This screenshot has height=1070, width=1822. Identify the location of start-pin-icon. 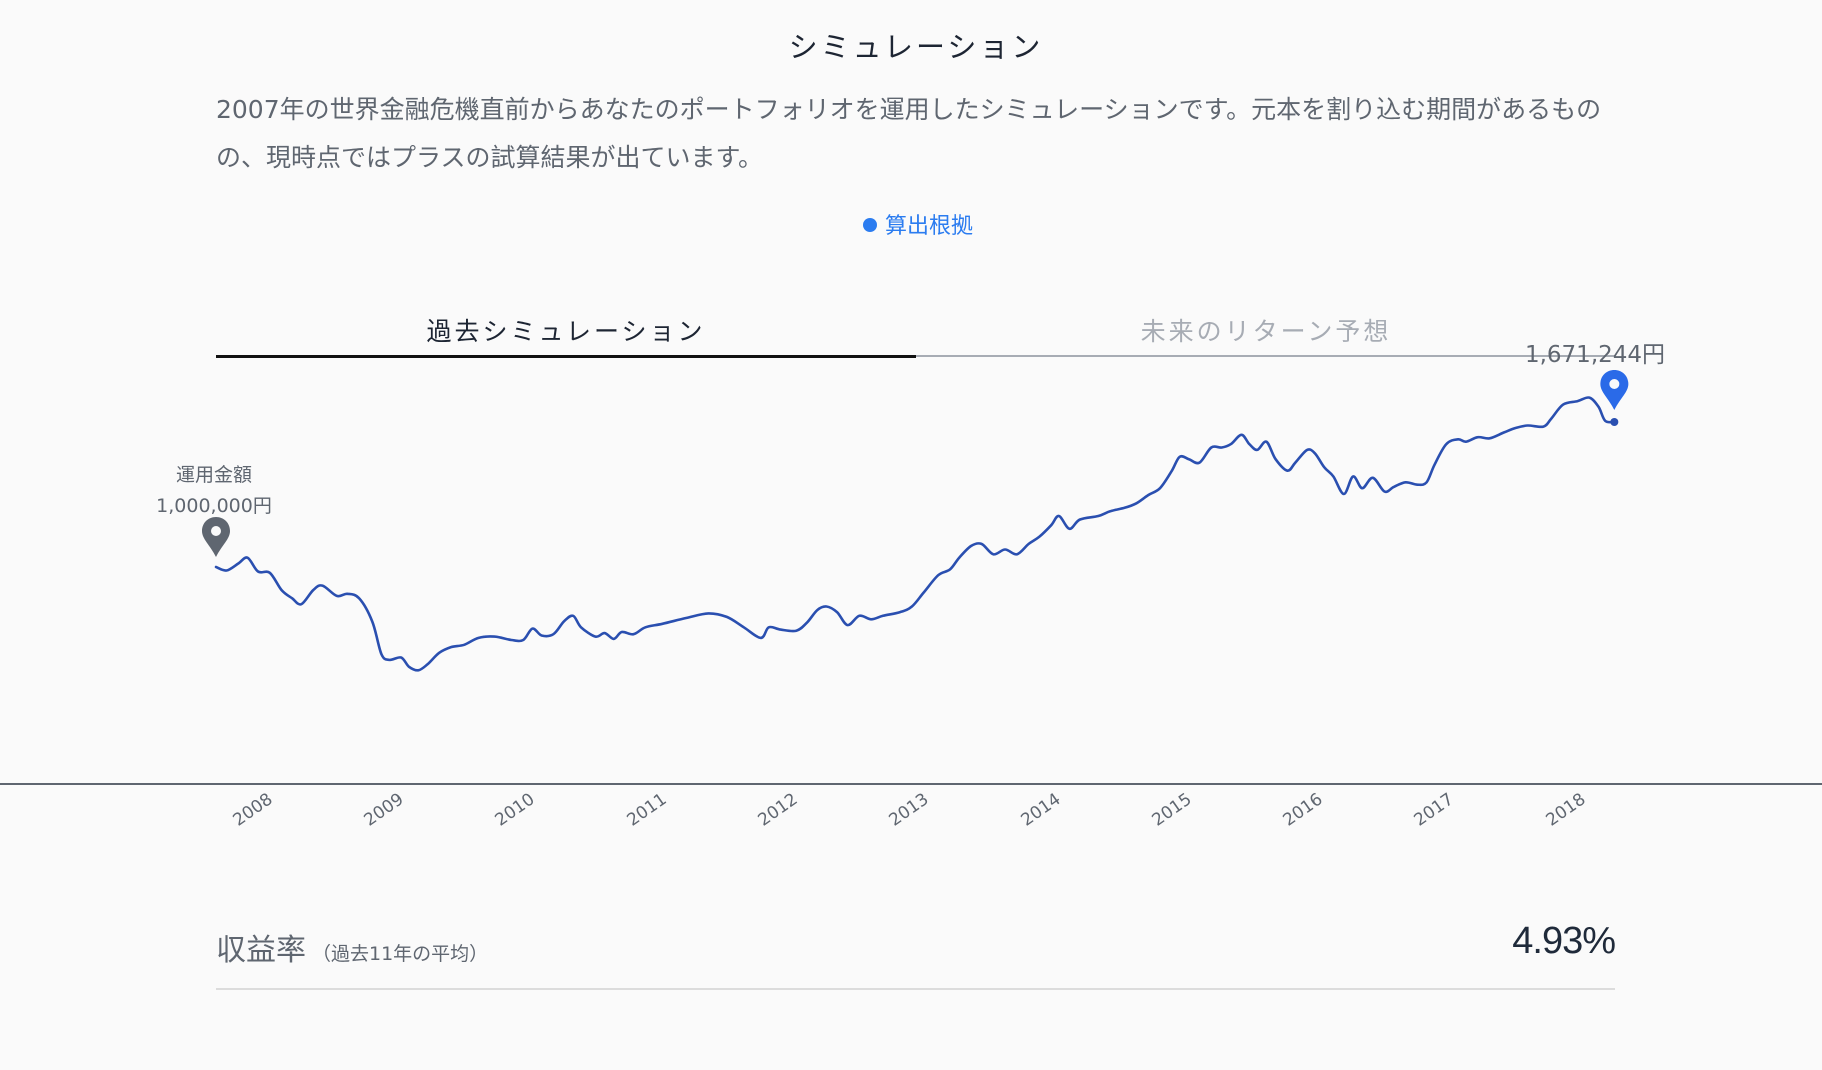
(216, 537).